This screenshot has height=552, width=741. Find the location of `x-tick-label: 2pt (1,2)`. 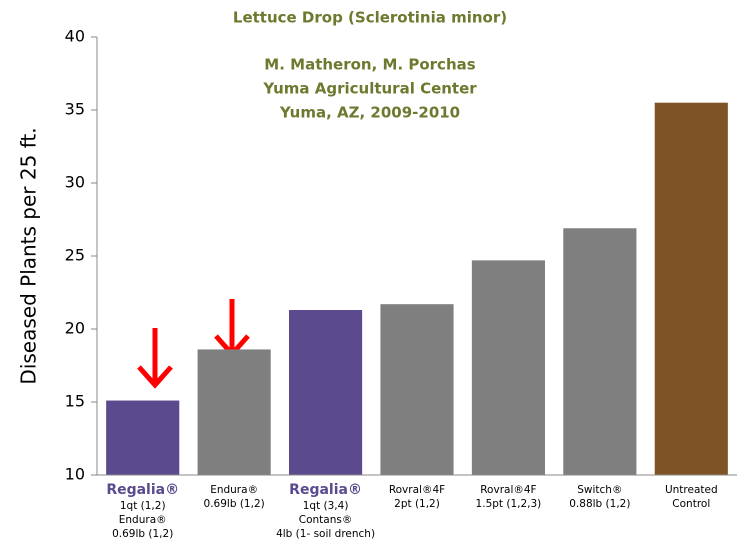

x-tick-label: 2pt (1,2) is located at coordinates (417, 504).